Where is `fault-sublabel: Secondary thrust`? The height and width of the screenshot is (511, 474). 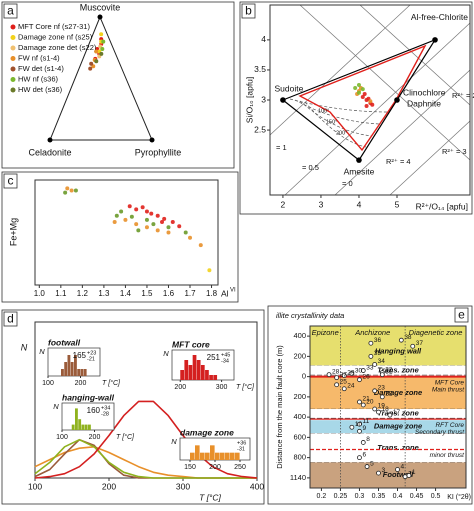 fault-sublabel: Secondary thrust is located at coordinates (440, 432).